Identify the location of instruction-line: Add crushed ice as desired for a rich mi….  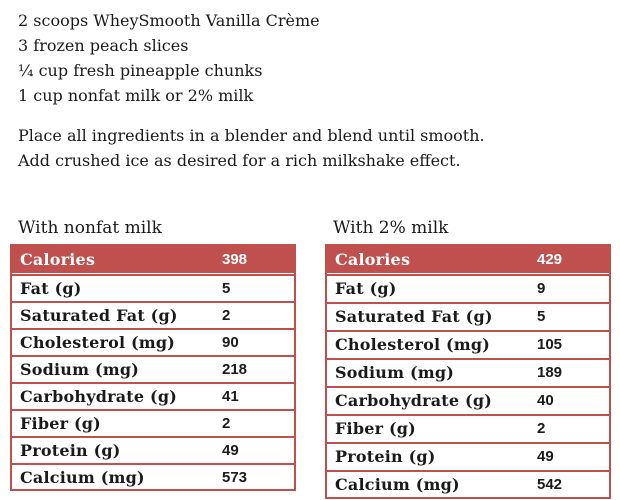
(239, 160).